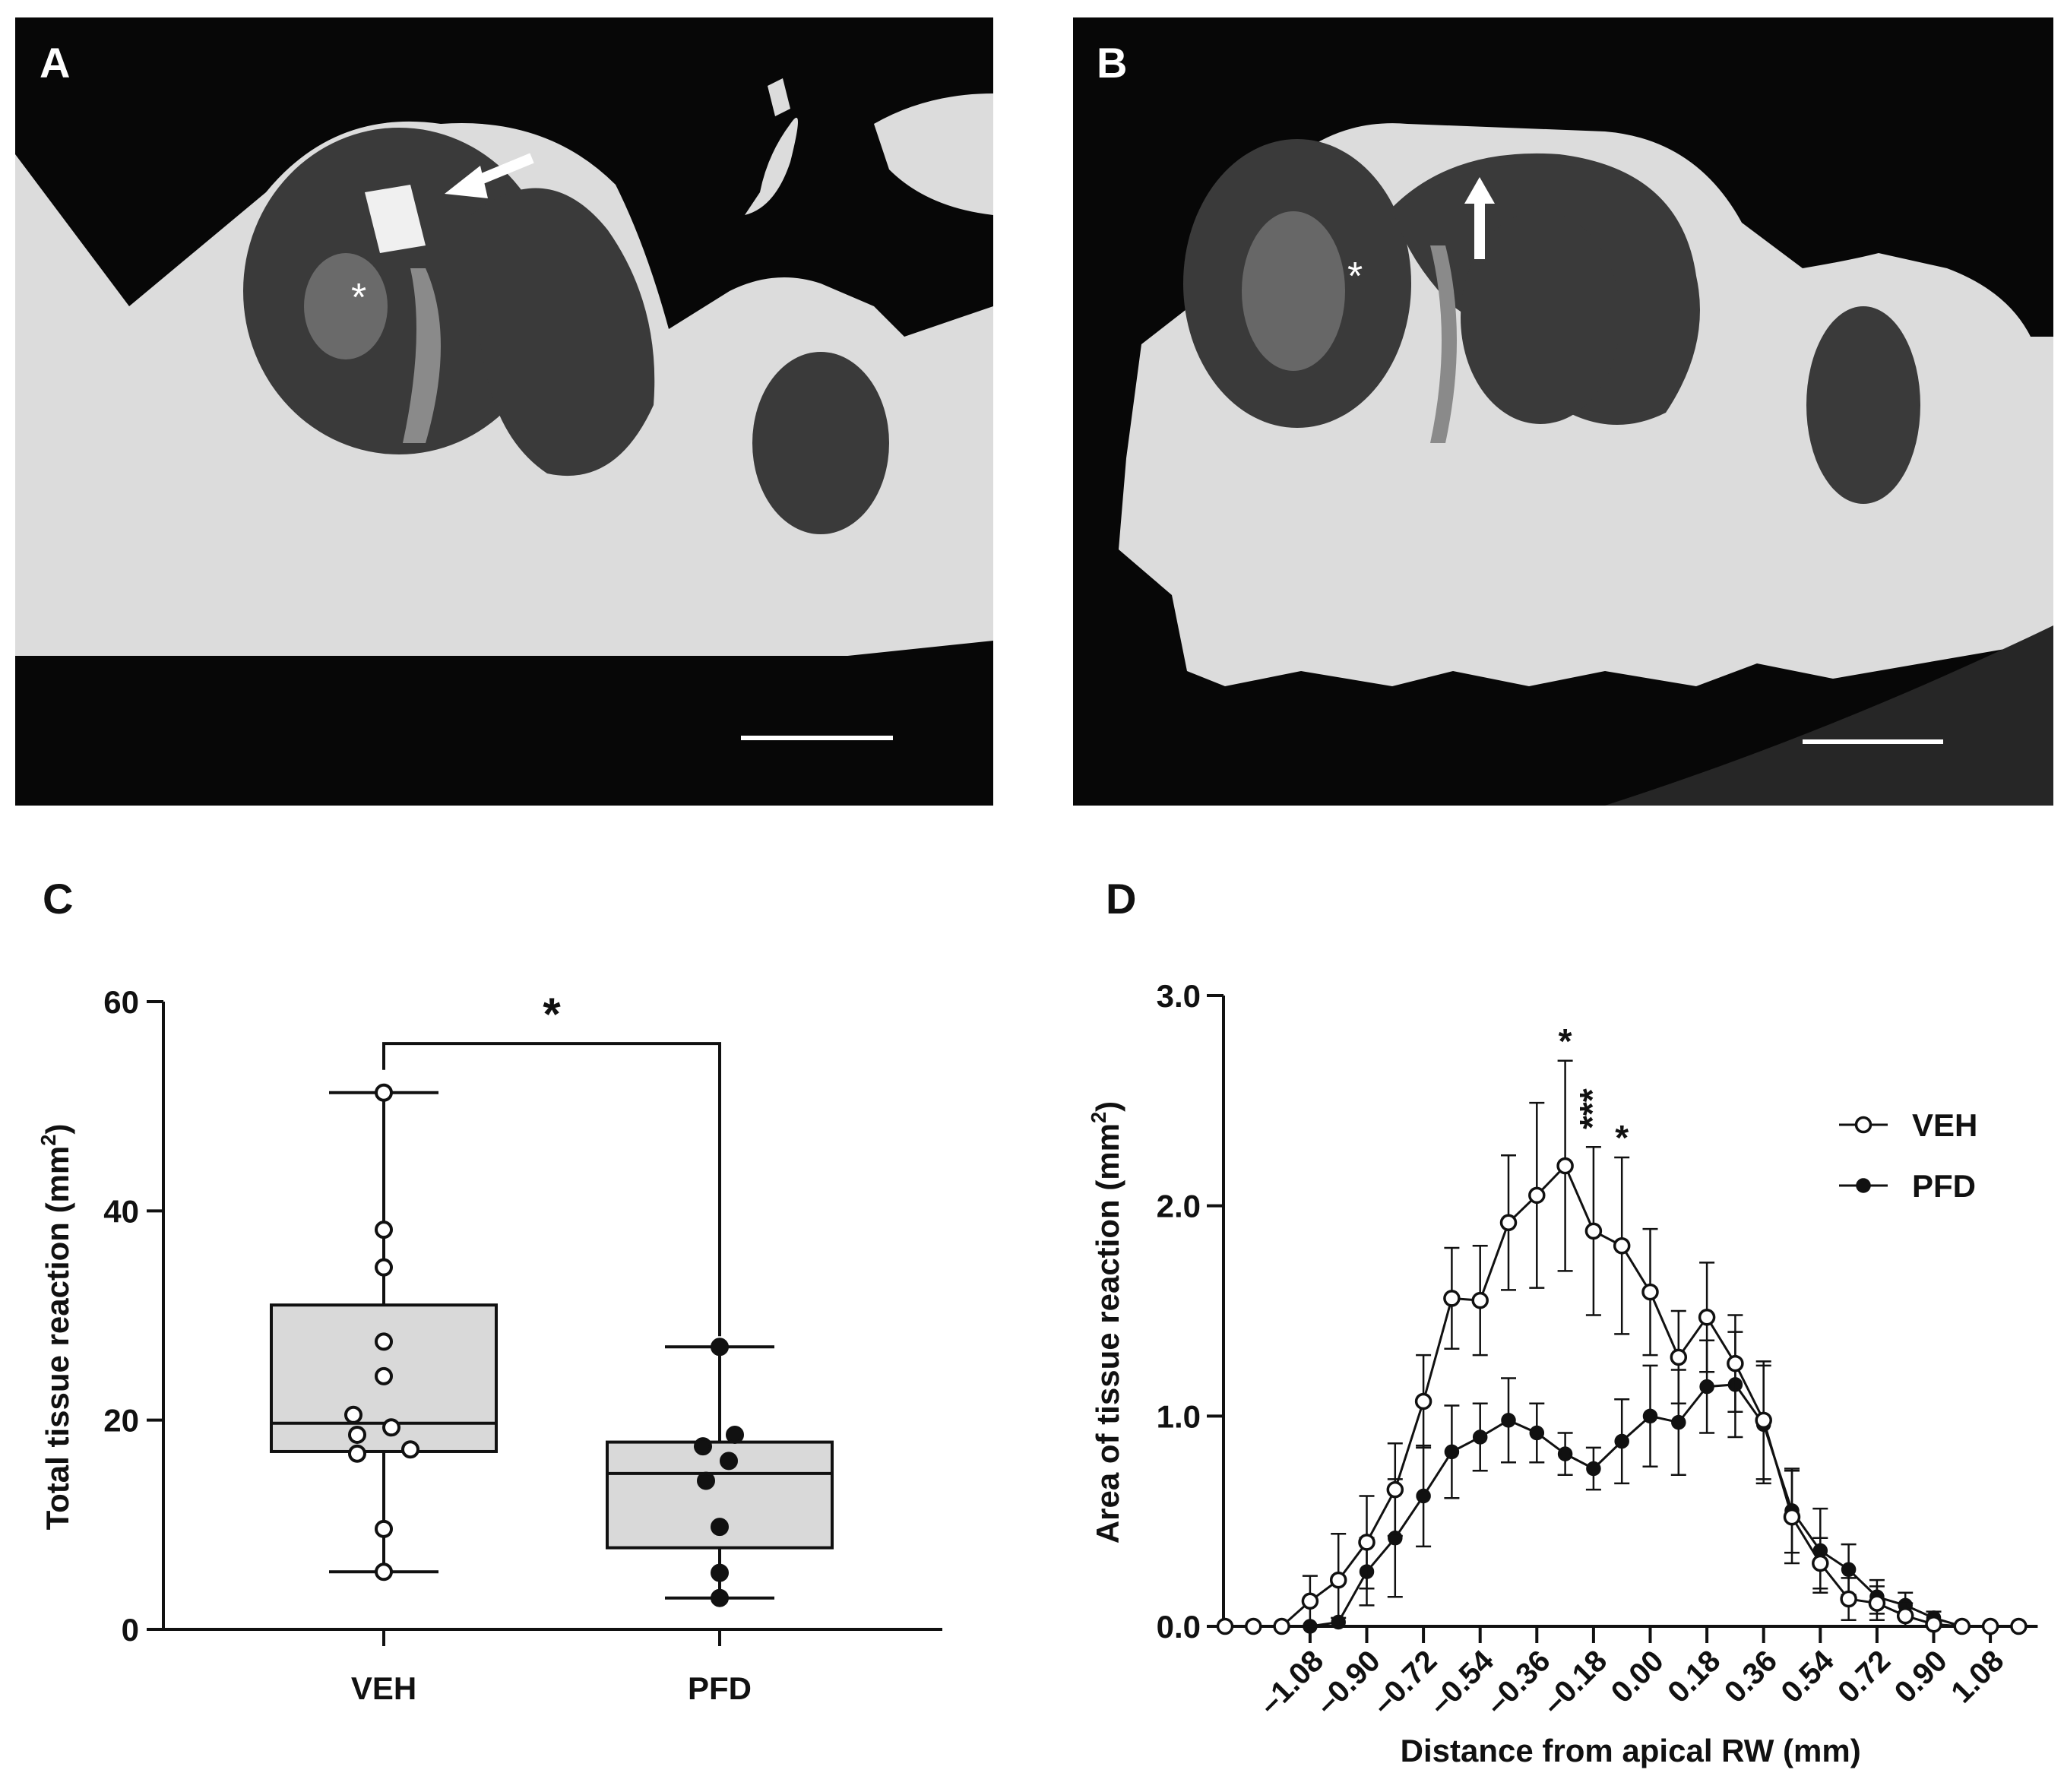 The height and width of the screenshot is (1792, 2064). What do you see at coordinates (121, 1002) in the screenshot?
I see `c-y-tick-label: 60` at bounding box center [121, 1002].